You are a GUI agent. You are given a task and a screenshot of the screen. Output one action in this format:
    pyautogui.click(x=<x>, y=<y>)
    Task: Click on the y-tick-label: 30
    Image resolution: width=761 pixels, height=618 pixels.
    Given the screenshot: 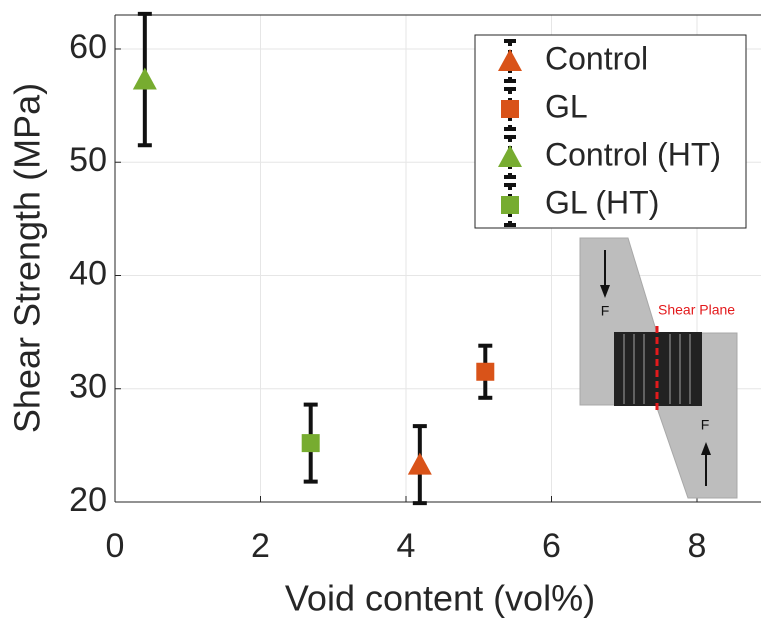 What is the action you would take?
    pyautogui.click(x=88, y=387)
    